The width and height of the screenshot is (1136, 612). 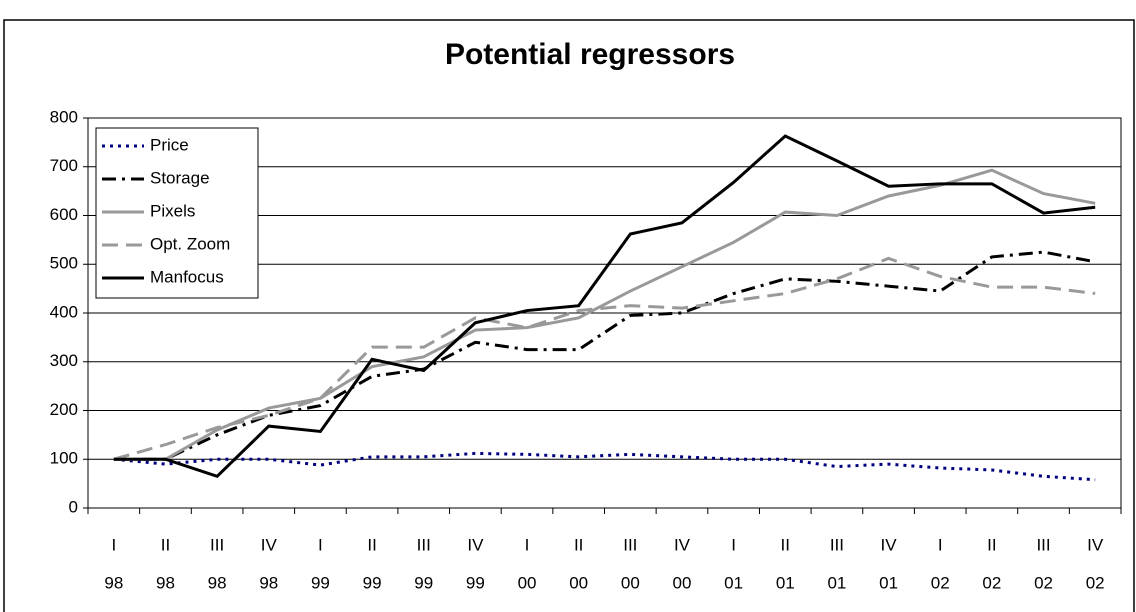 I want to click on legend-label: Storage, so click(x=180, y=177).